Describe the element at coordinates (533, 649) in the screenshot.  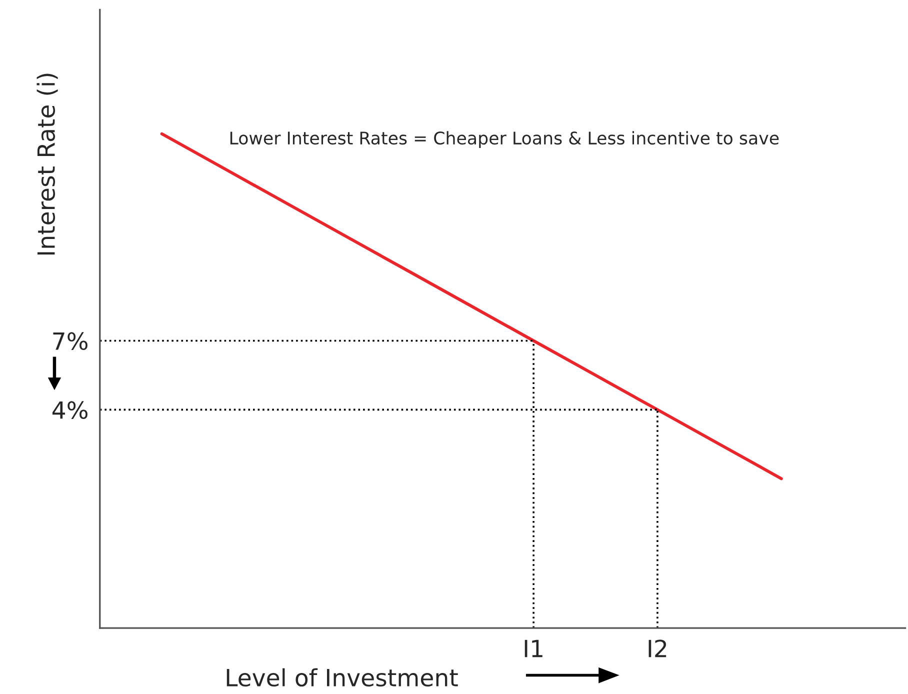
I see `x-tick-label: I1` at that location.